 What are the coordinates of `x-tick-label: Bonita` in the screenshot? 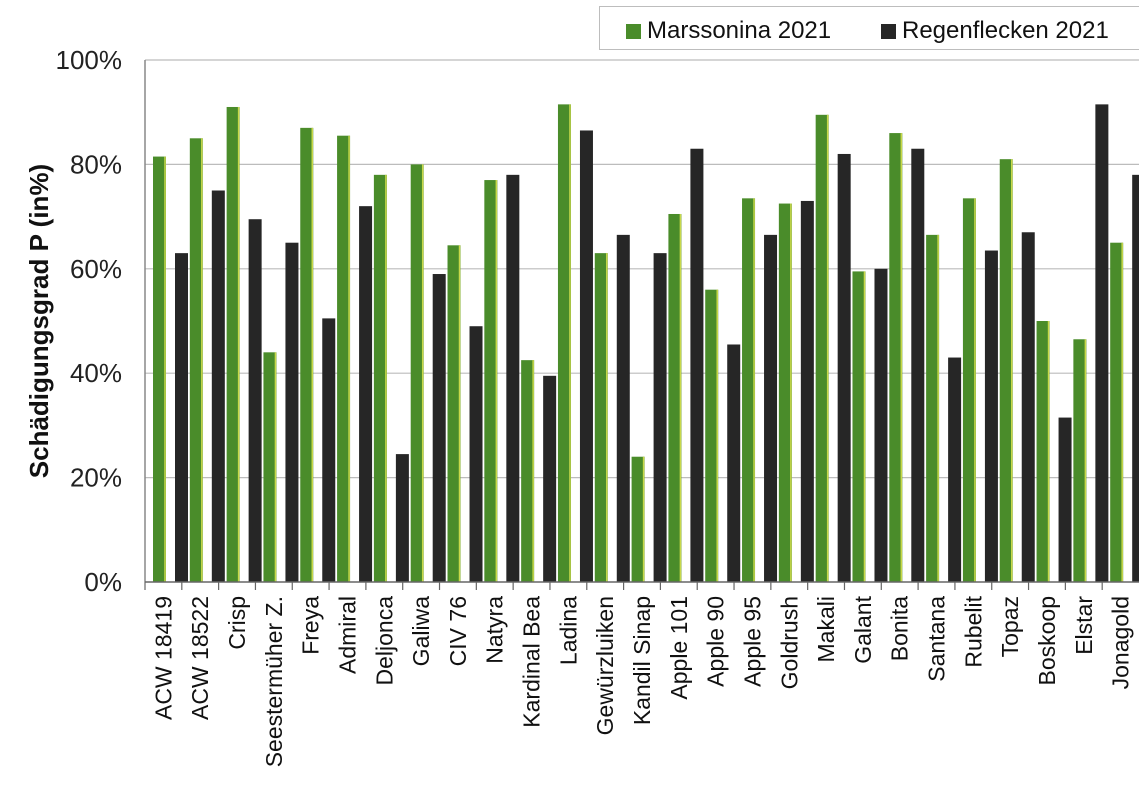 It's located at (900, 628).